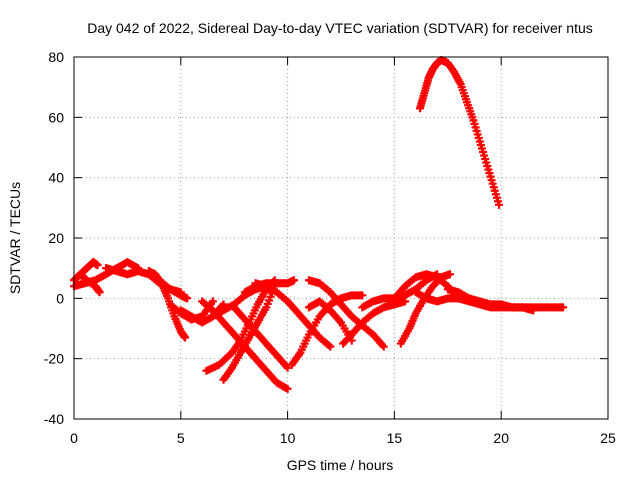 The height and width of the screenshot is (480, 640). I want to click on x-tick-label: 20, so click(501, 438).